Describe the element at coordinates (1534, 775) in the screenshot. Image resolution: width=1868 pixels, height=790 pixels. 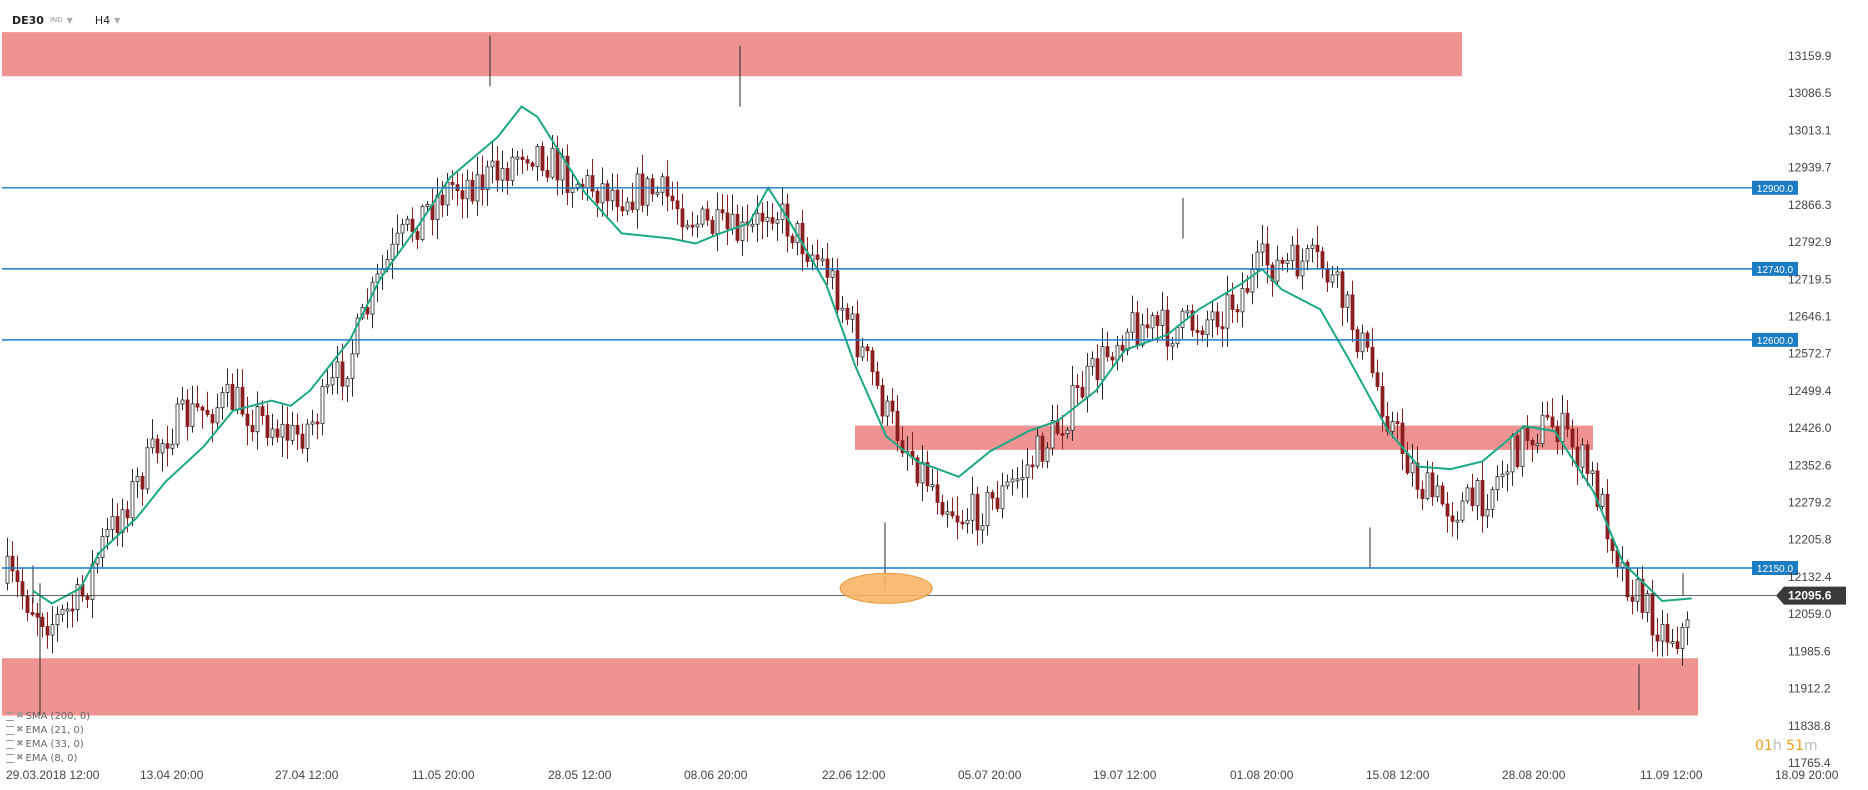
I see `x-tick-label: 28.08 20:00` at that location.